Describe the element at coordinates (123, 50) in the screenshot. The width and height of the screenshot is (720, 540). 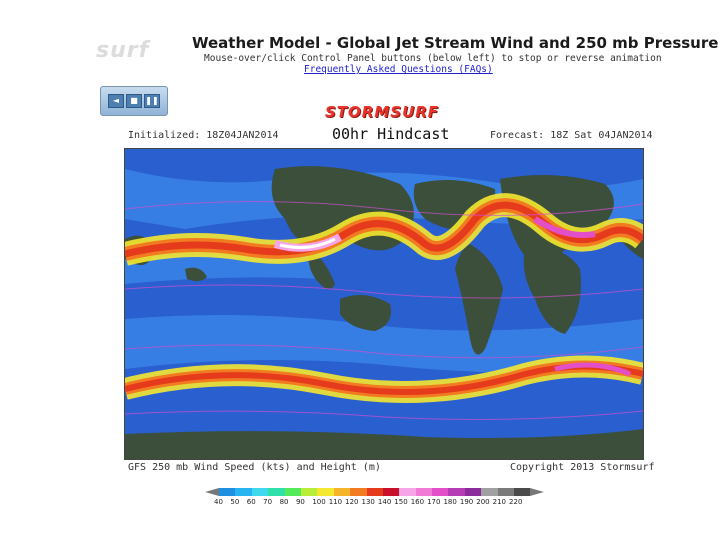
I see `brand-ghost-logo: surf` at that location.